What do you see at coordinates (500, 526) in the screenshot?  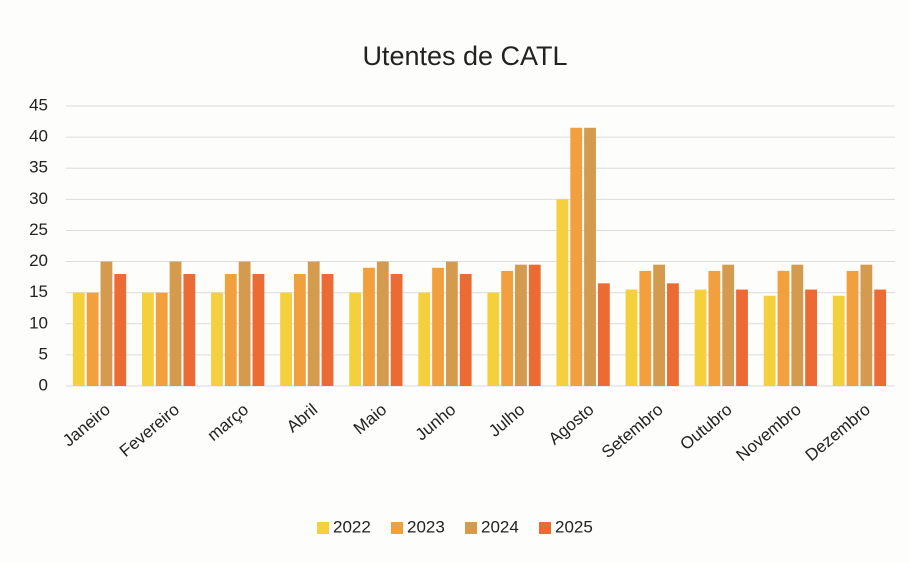 I see `legend-label: 2024` at bounding box center [500, 526].